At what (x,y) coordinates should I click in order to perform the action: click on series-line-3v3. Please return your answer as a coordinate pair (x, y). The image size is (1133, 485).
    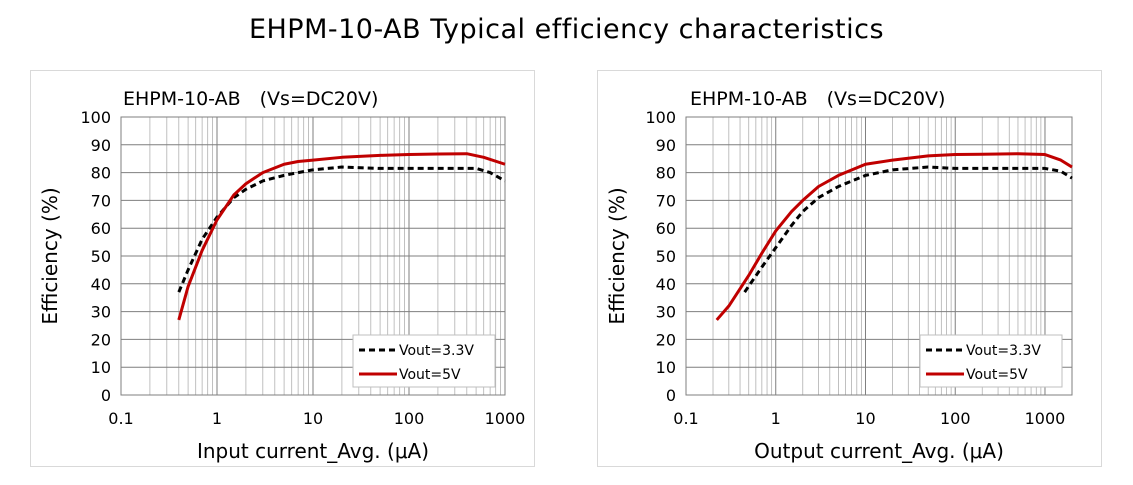
    Looking at the image, I should click on (341, 229).